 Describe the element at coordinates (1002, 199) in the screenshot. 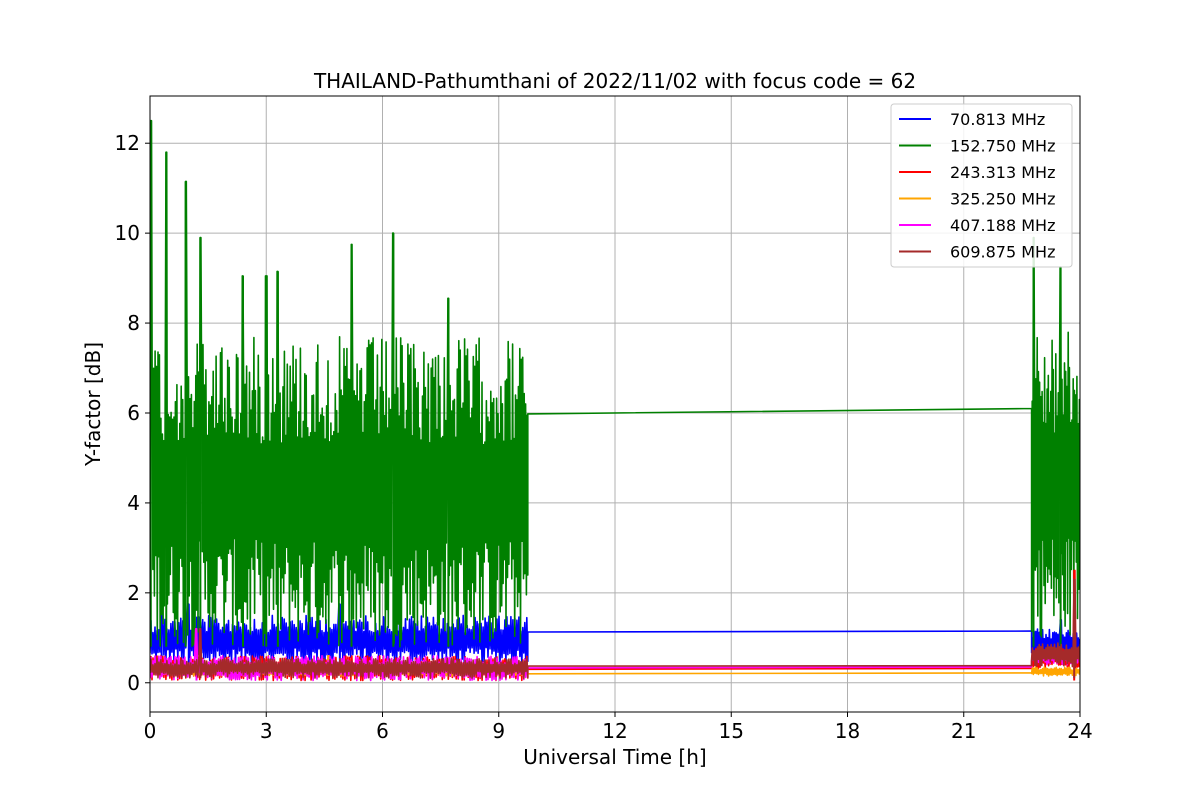

I see `legend-label: 325.250 MHz` at that location.